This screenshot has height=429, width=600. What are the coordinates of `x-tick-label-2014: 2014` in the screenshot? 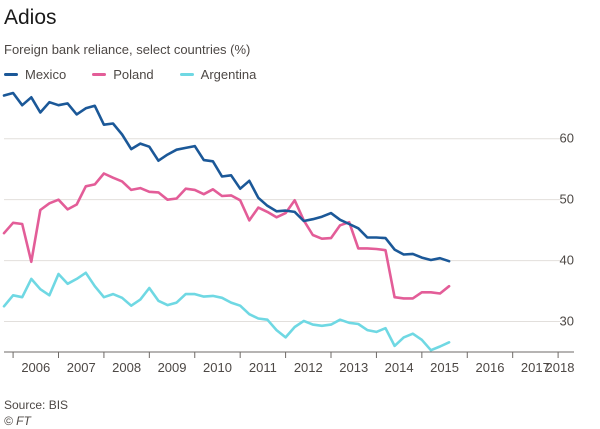 It's located at (399, 367).